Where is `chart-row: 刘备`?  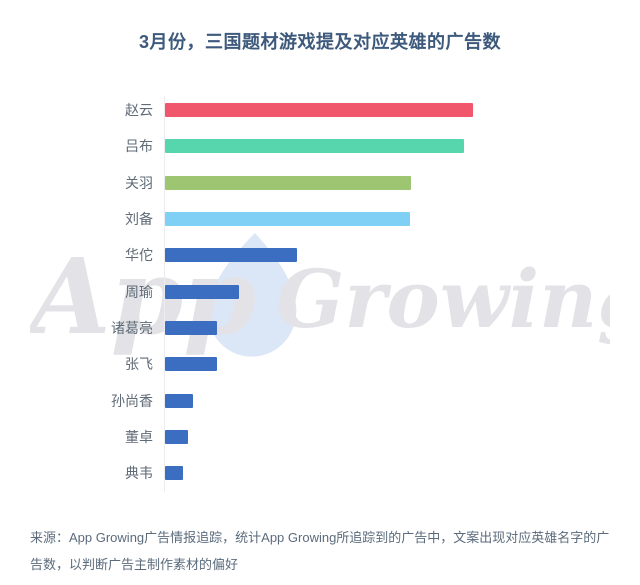
chart-row: 刘备 is located at coordinates (320, 219).